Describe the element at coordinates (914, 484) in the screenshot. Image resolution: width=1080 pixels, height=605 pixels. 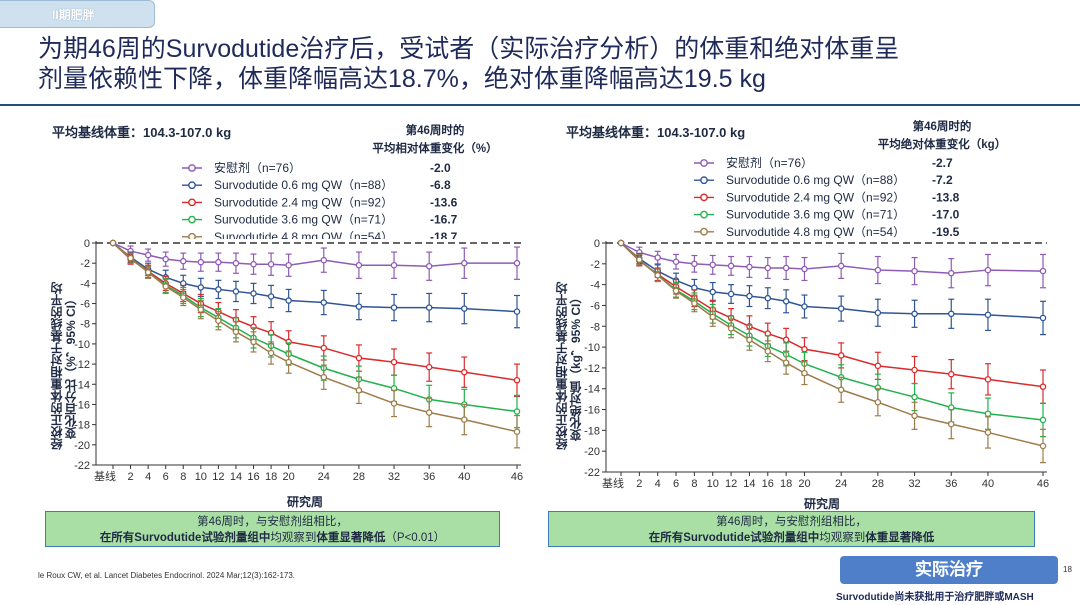
I see `x-tick-label: 32` at that location.